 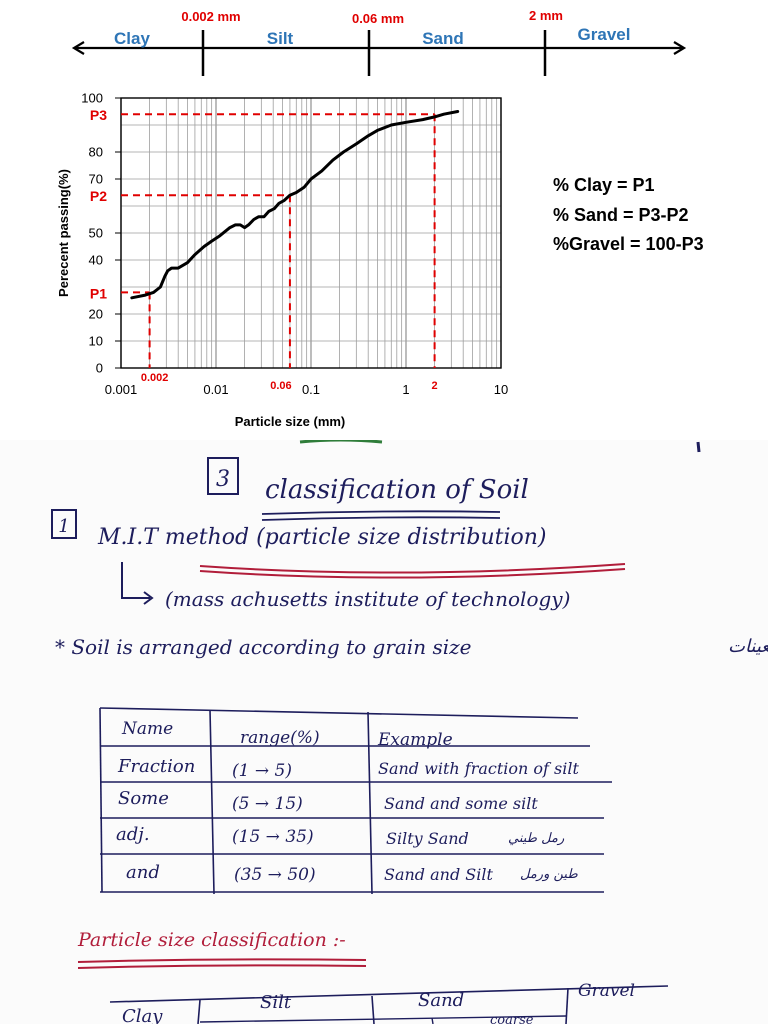 I want to click on table-cell-name: Some, so click(x=143, y=798).